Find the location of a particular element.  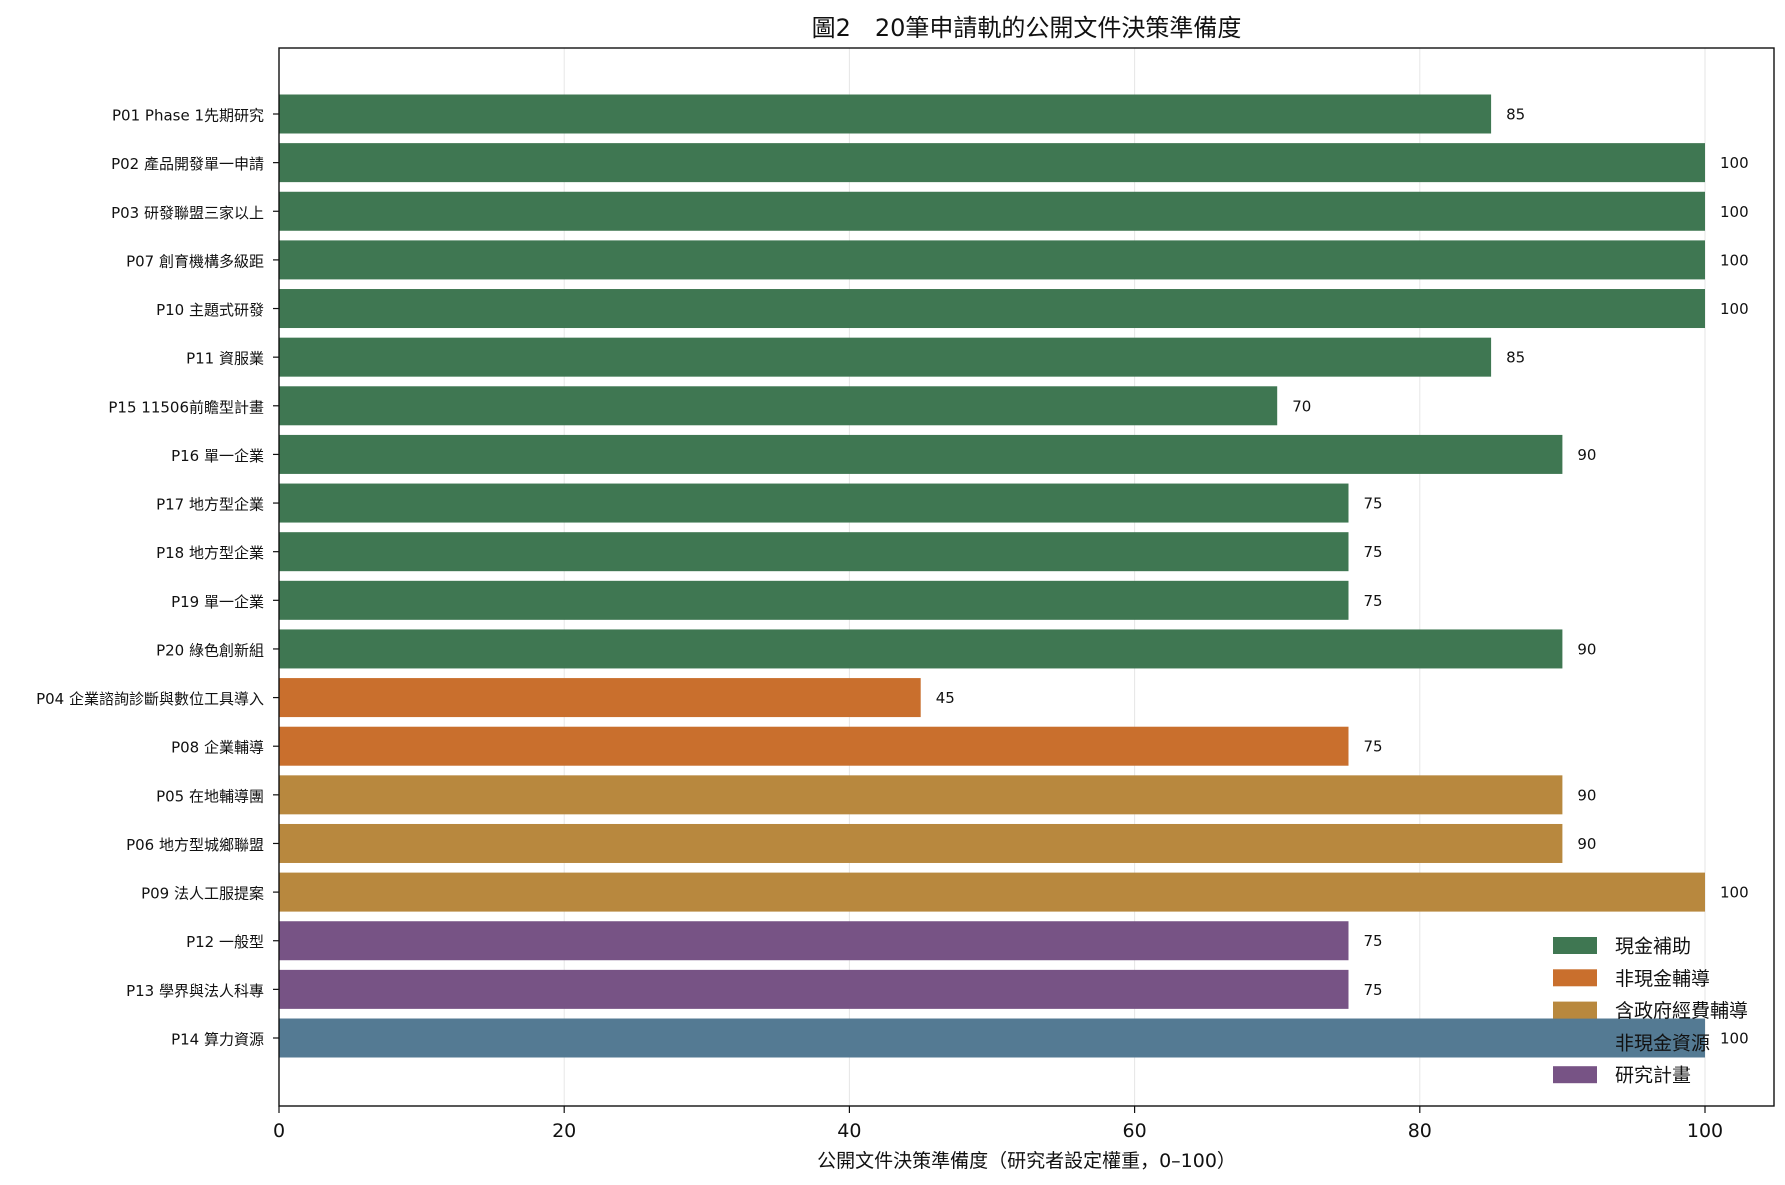

x-axis-label: 公開文件決策準備度（研究者設定權重，0–100） is located at coordinates (1026, 1161).